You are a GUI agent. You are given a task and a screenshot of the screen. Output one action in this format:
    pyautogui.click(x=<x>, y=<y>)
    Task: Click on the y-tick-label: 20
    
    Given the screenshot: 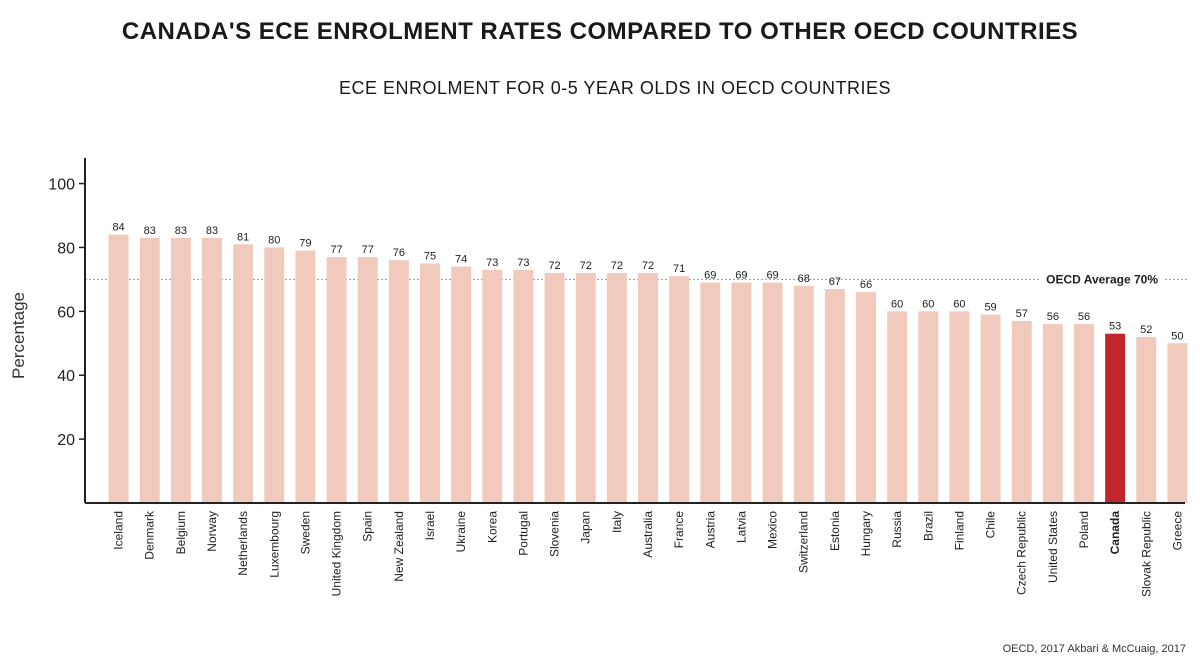 What is the action you would take?
    pyautogui.click(x=66, y=440)
    